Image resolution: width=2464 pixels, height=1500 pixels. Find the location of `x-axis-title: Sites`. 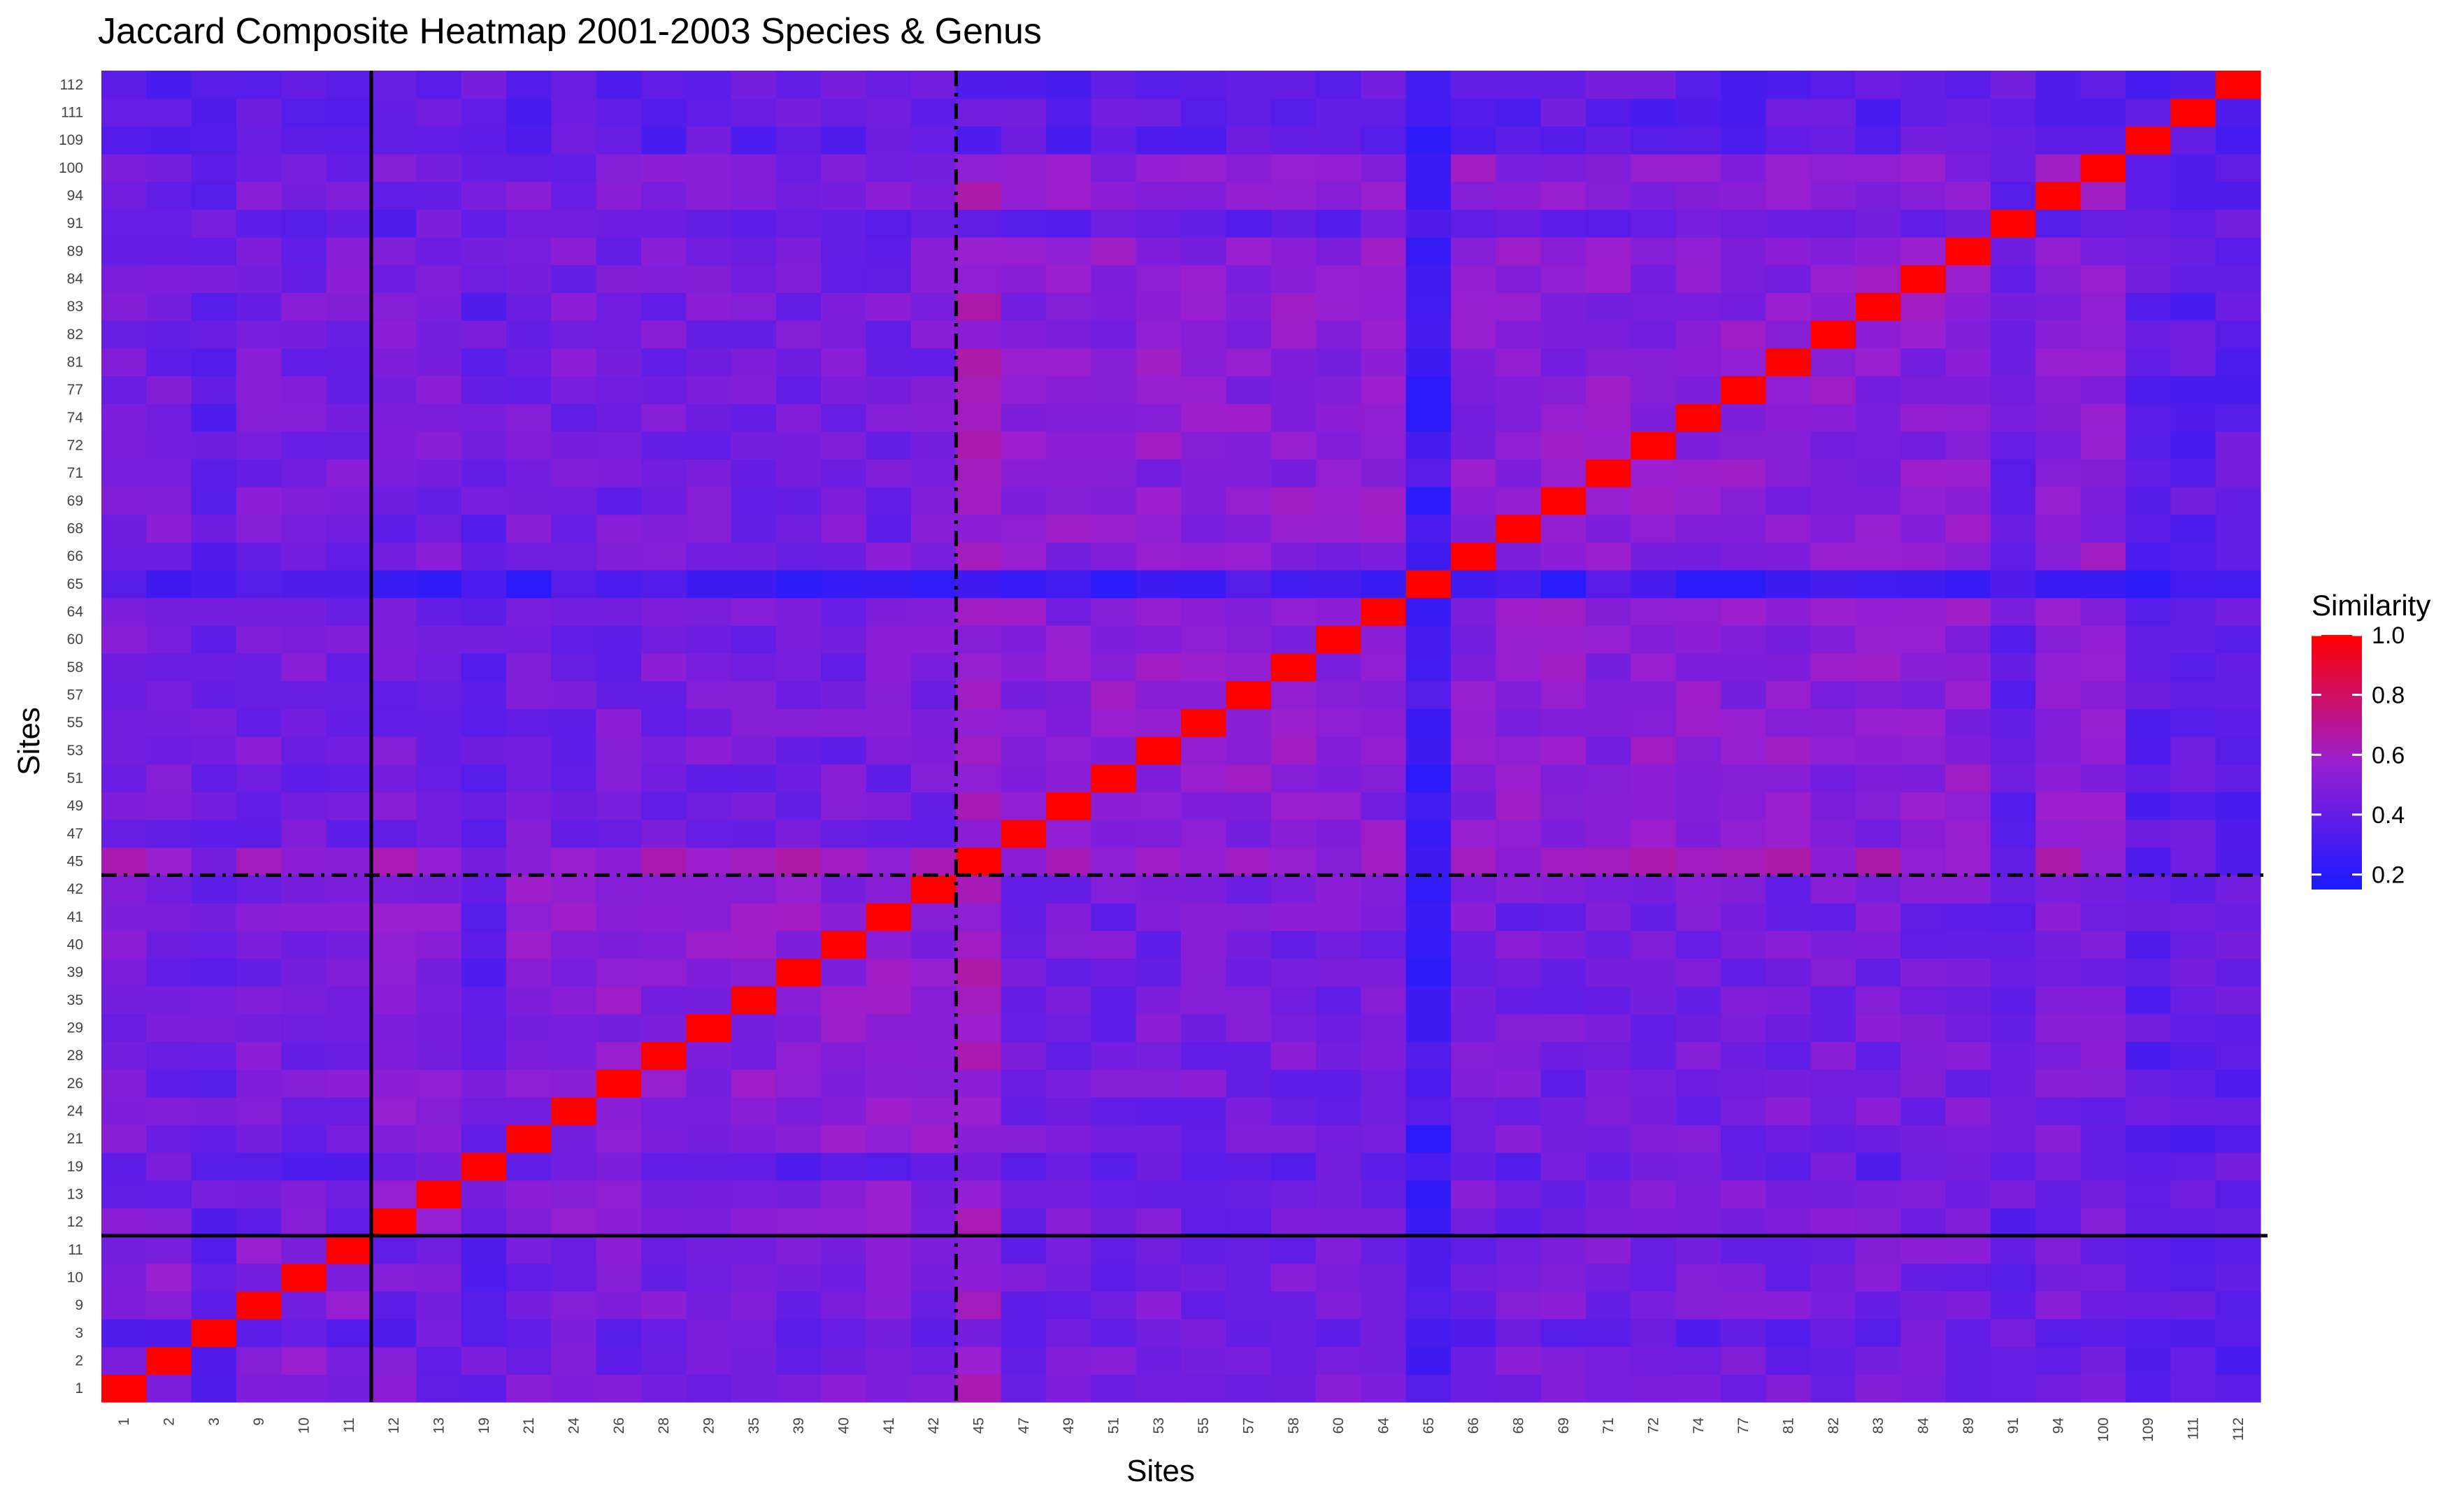

x-axis-title: Sites is located at coordinates (1160, 1471).